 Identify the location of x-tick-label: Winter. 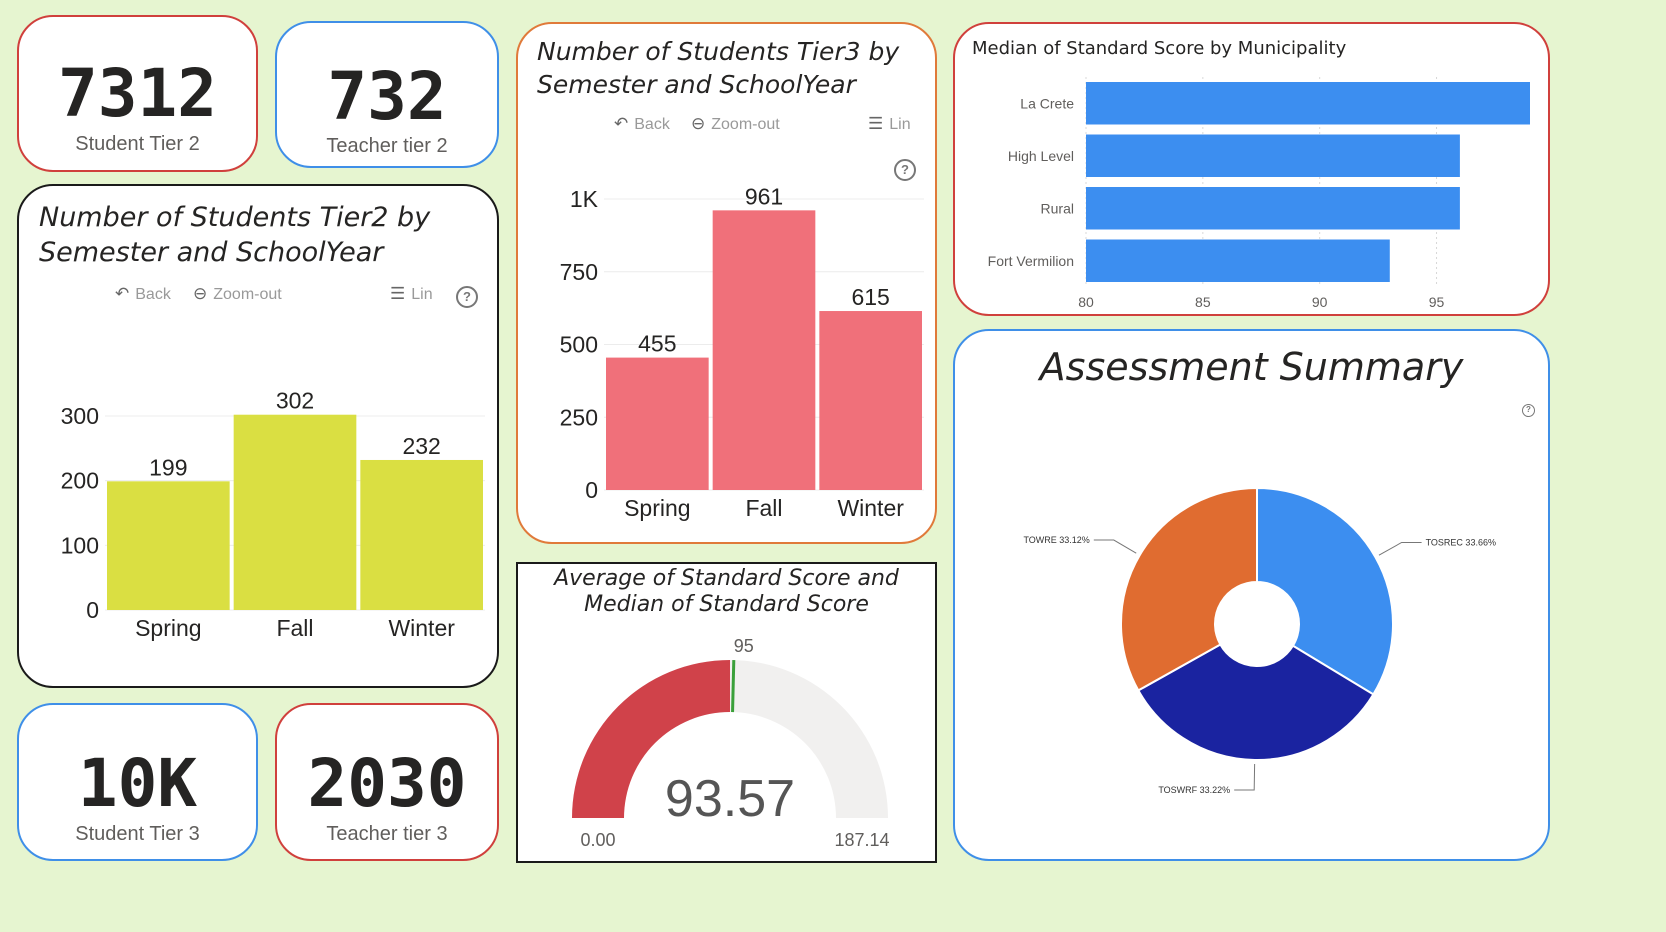
(870, 508).